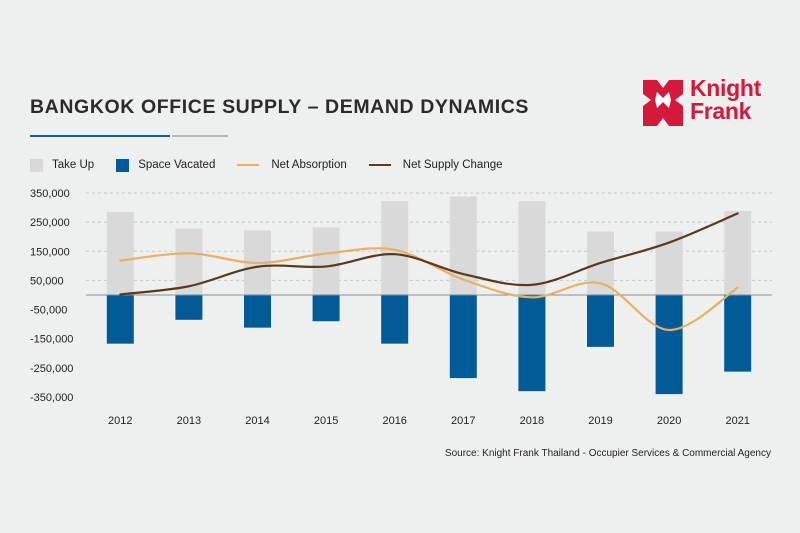 This screenshot has width=800, height=533. I want to click on legend-swatch-net-absorption, so click(248, 165).